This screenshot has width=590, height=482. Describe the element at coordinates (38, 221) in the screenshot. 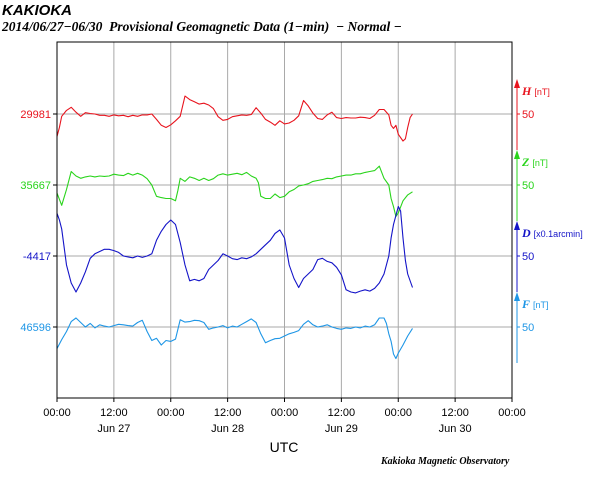

I see `baseline-labels: 29981 35667 -4417 46596` at that location.